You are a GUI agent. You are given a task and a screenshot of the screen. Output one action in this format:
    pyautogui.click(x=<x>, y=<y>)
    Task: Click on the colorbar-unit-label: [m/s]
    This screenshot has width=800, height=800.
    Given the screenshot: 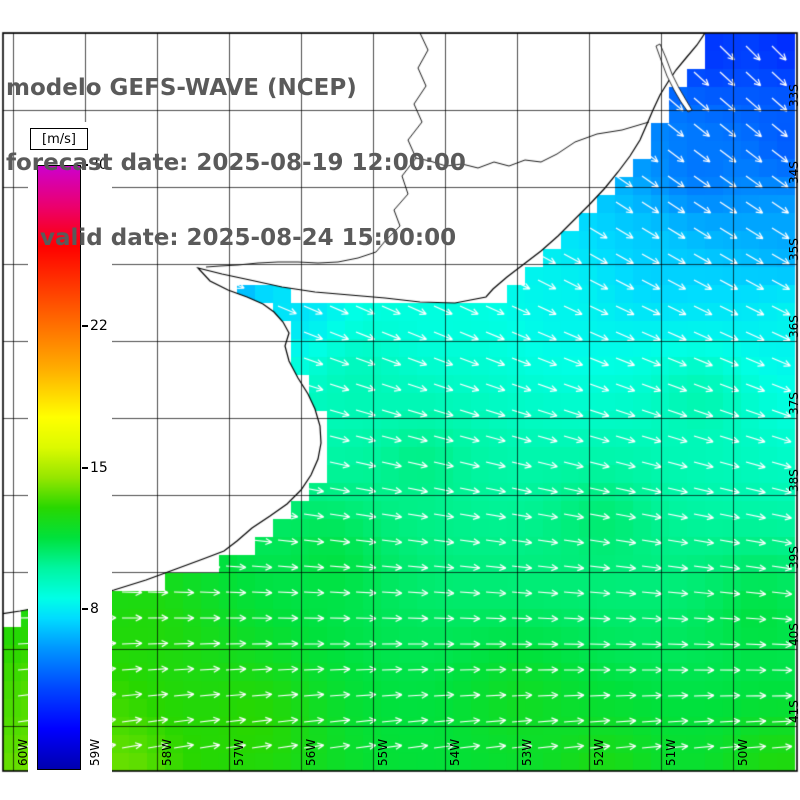 What is the action you would take?
    pyautogui.click(x=59, y=139)
    